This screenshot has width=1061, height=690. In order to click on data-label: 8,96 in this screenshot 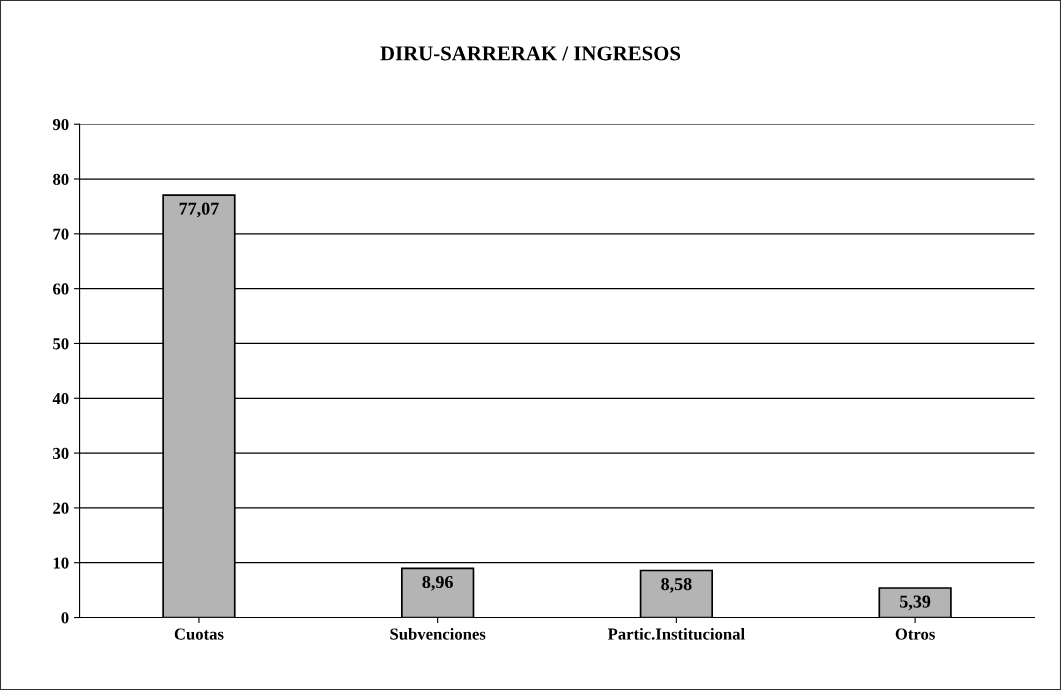, I will do `click(437, 583)`.